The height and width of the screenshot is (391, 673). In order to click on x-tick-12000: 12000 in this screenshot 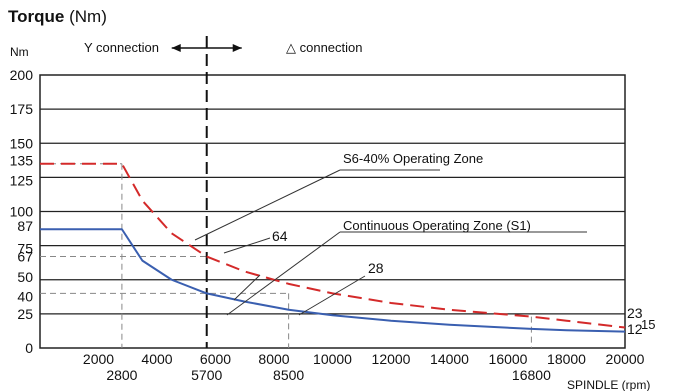, I will do `click(391, 359)`.